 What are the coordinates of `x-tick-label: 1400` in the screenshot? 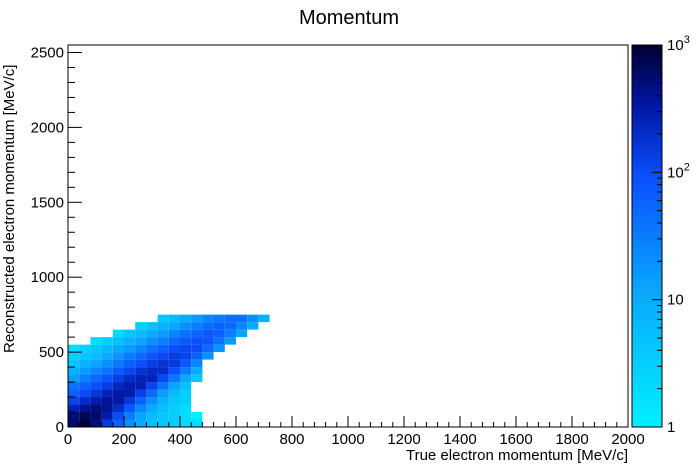 It's located at (459, 439).